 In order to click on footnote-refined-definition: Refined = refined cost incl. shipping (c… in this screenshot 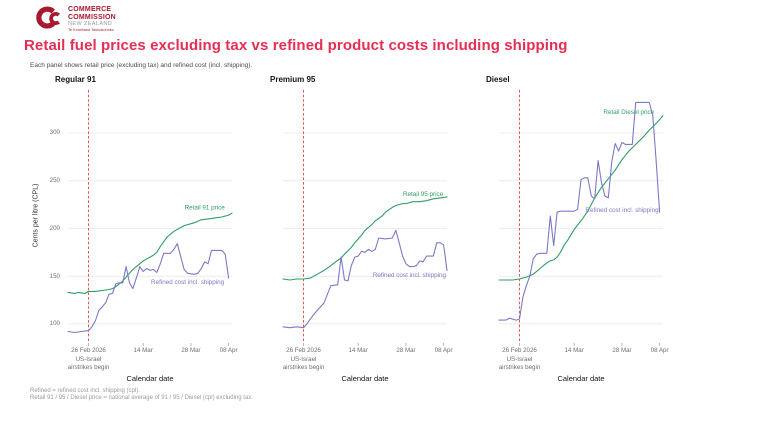, I will do `click(85, 391)`.